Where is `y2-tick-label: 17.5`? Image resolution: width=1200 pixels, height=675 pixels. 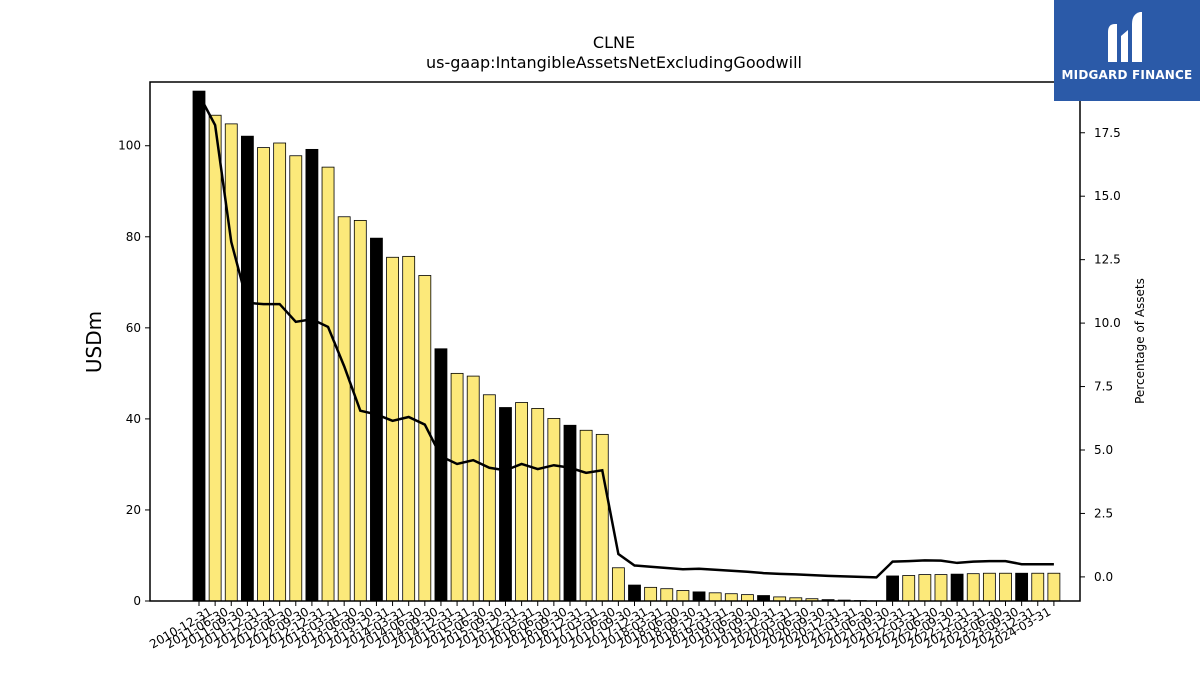
y2-tick-label: 17.5 is located at coordinates (1107, 133).